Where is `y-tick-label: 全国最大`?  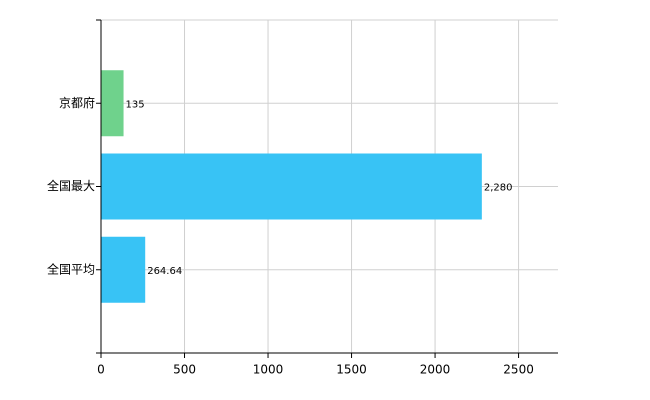 y-tick-label: 全国最大 is located at coordinates (71, 185).